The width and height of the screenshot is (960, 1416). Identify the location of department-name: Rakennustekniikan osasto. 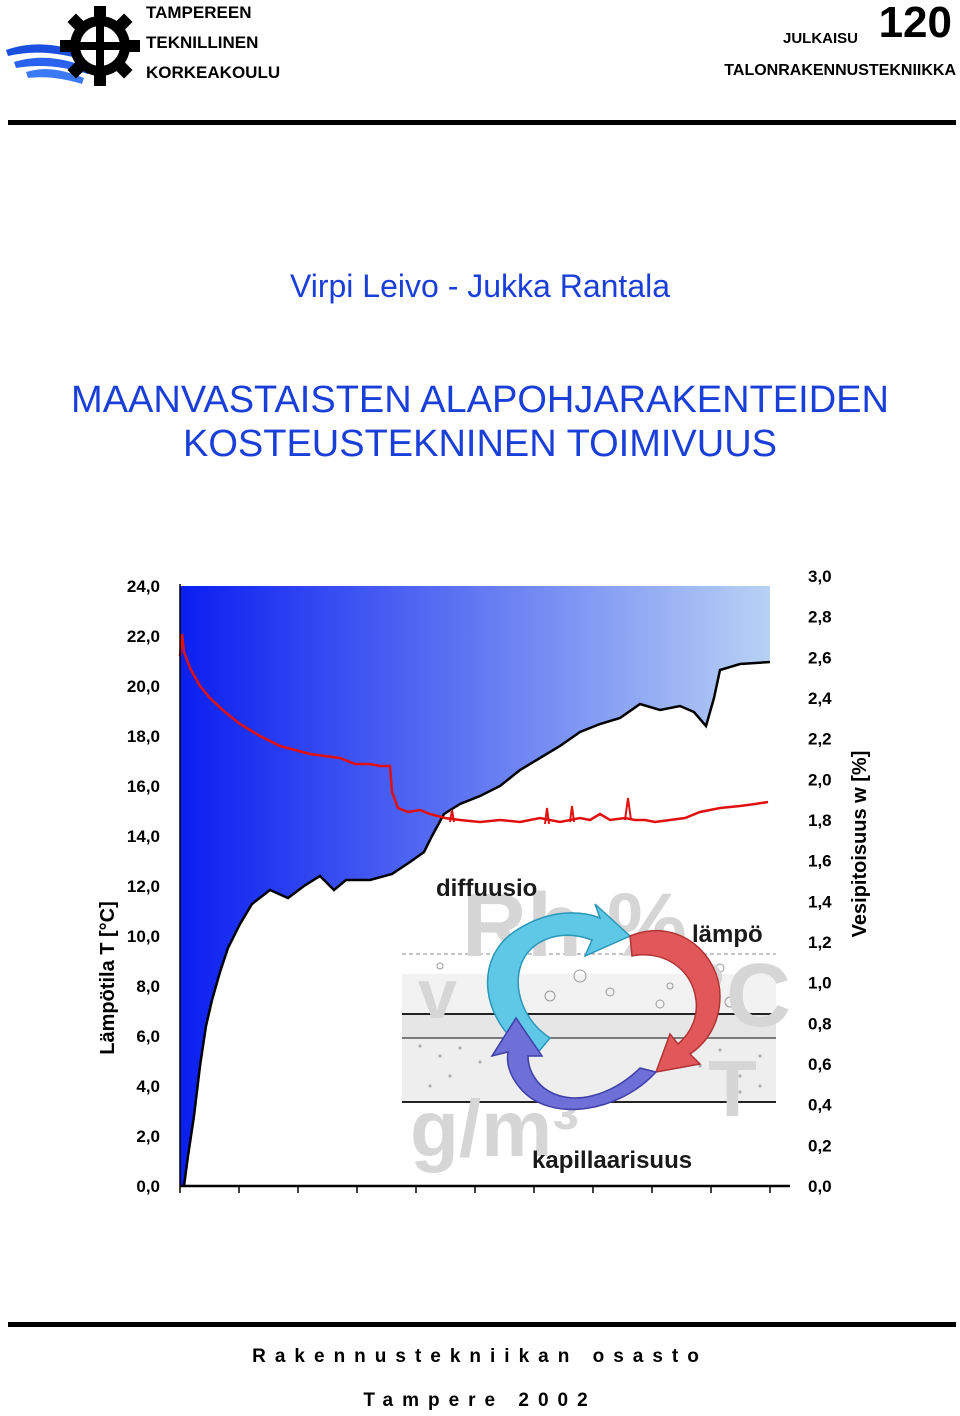
(480, 1356).